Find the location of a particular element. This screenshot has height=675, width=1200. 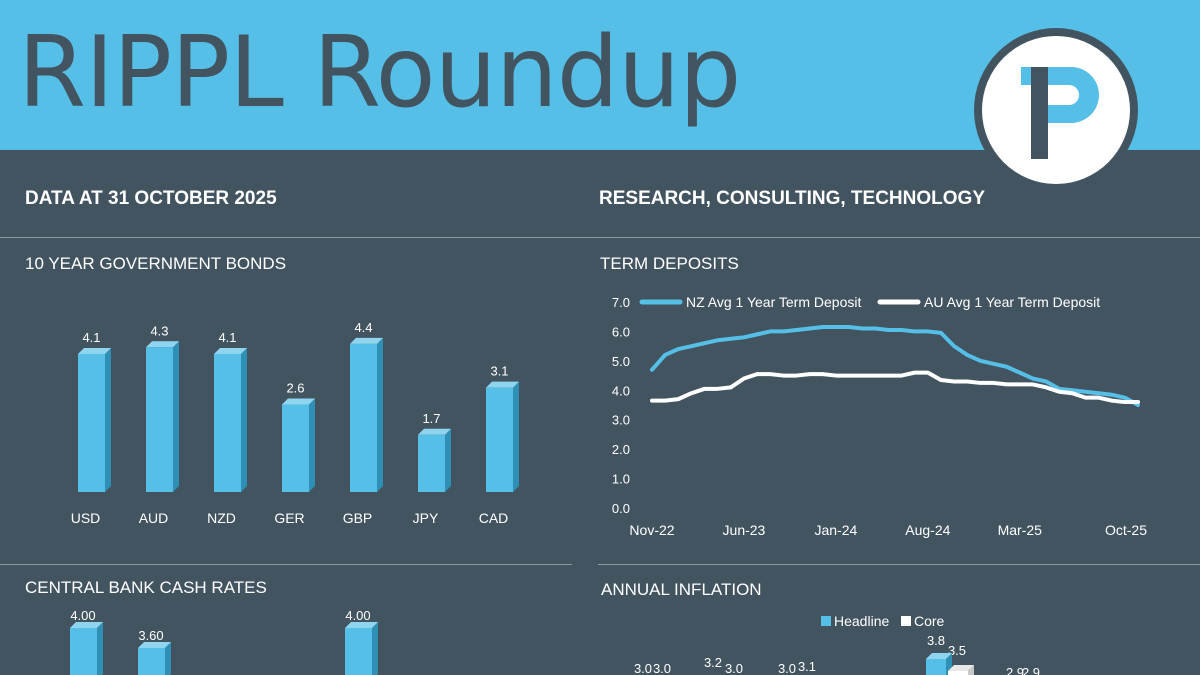

legend-label: Core is located at coordinates (929, 621).